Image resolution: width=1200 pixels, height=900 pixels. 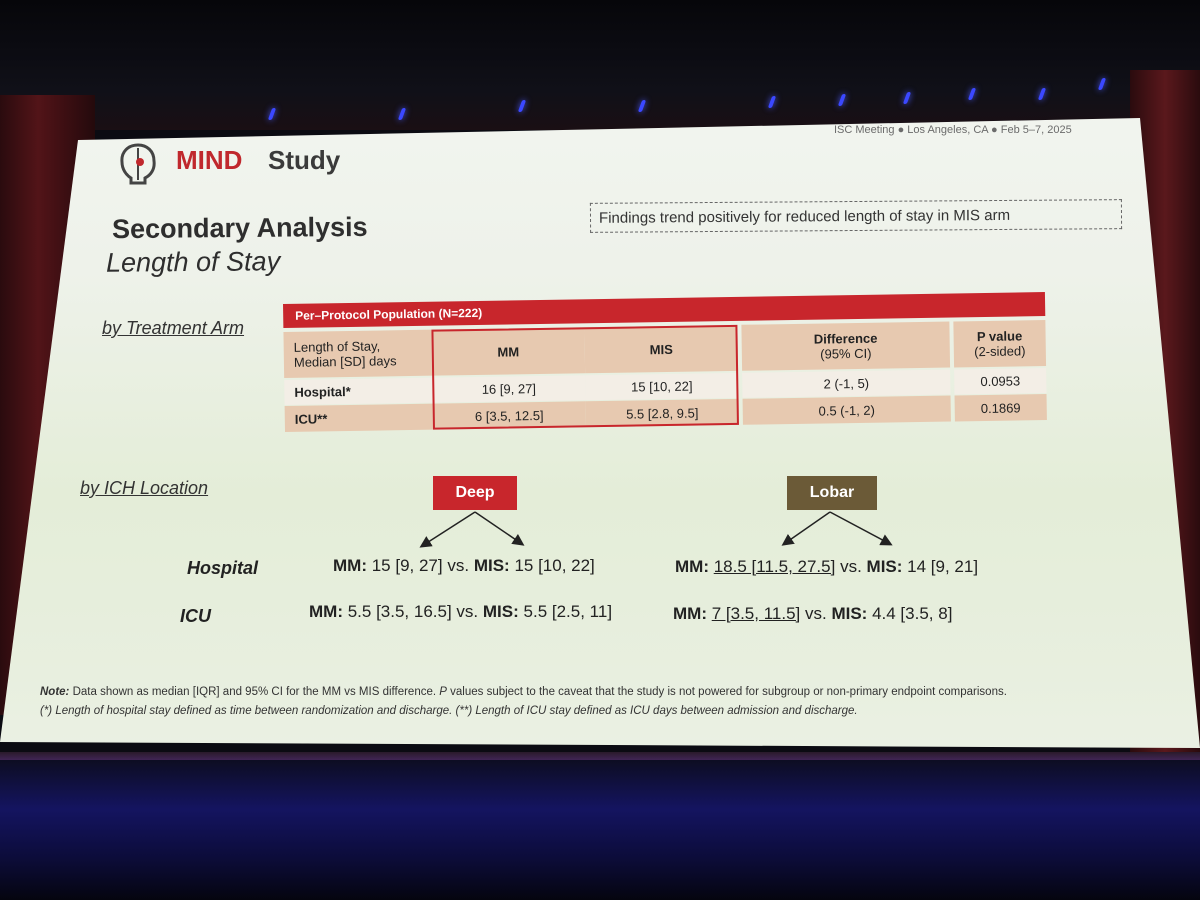 What do you see at coordinates (138, 164) in the screenshot?
I see `brain-logo-icon` at bounding box center [138, 164].